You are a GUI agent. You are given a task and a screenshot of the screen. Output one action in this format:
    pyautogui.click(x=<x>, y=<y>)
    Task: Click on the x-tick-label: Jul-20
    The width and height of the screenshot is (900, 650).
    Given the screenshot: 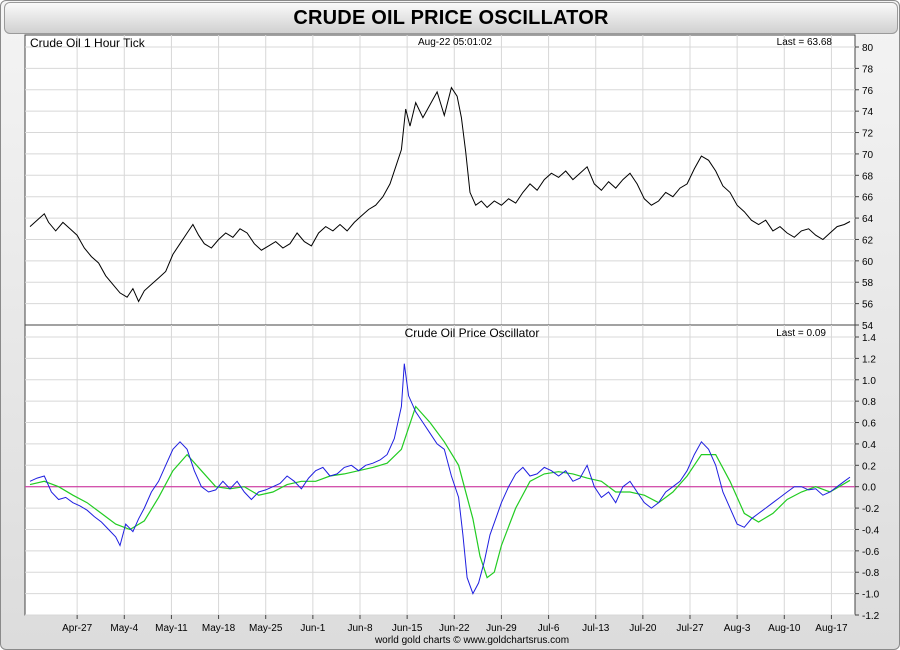 What is the action you would take?
    pyautogui.click(x=643, y=628)
    